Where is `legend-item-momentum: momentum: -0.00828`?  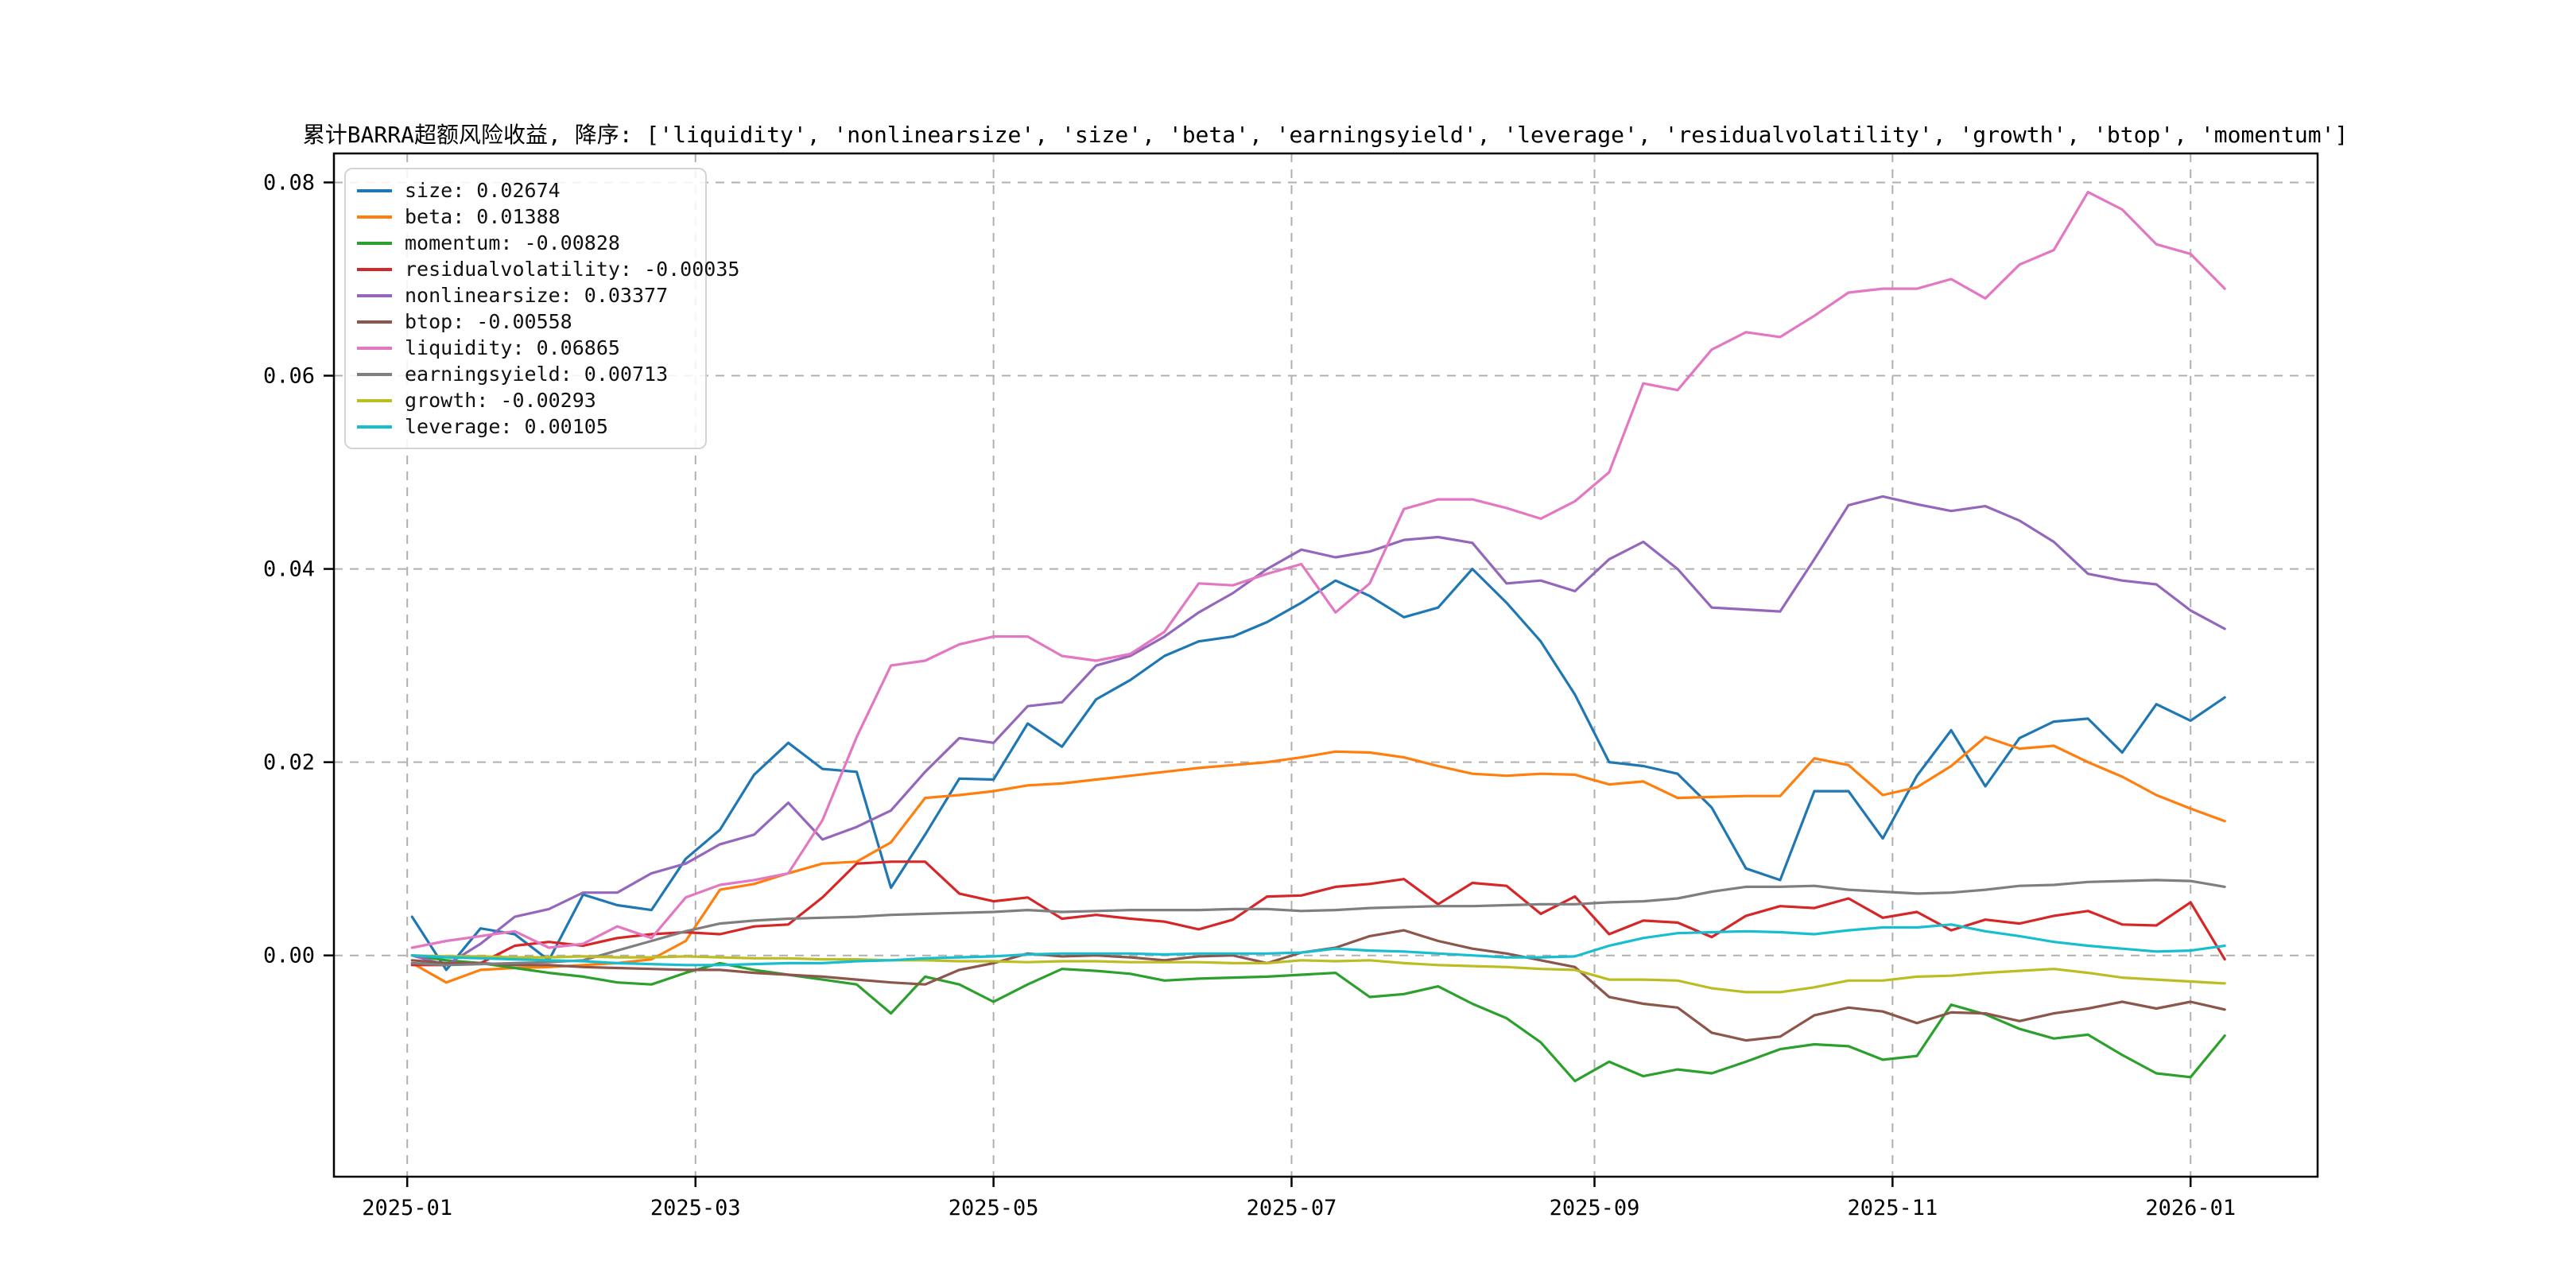
legend-item-momentum: momentum: -0.00828 is located at coordinates (525, 243).